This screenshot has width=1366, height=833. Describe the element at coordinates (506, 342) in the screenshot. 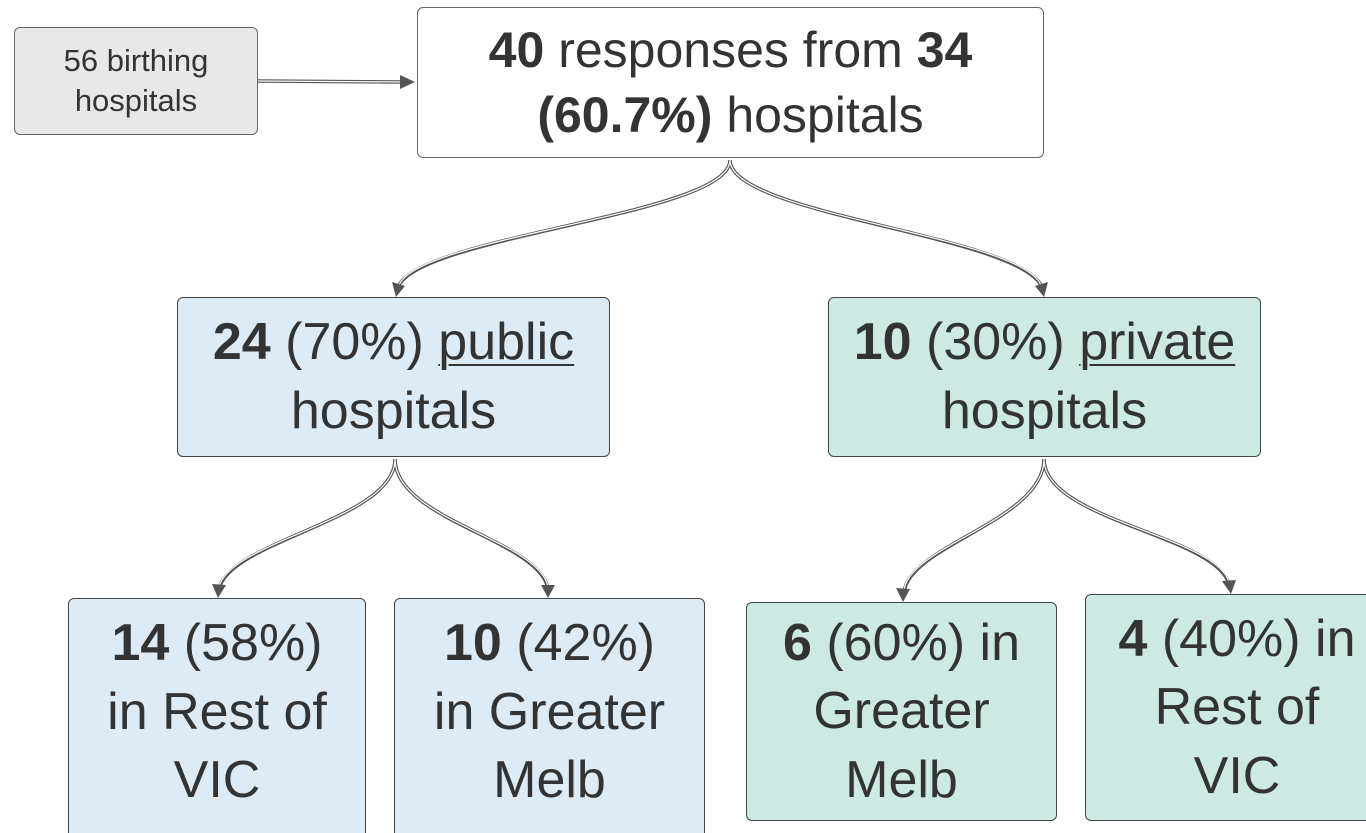

I see `sector: public` at that location.